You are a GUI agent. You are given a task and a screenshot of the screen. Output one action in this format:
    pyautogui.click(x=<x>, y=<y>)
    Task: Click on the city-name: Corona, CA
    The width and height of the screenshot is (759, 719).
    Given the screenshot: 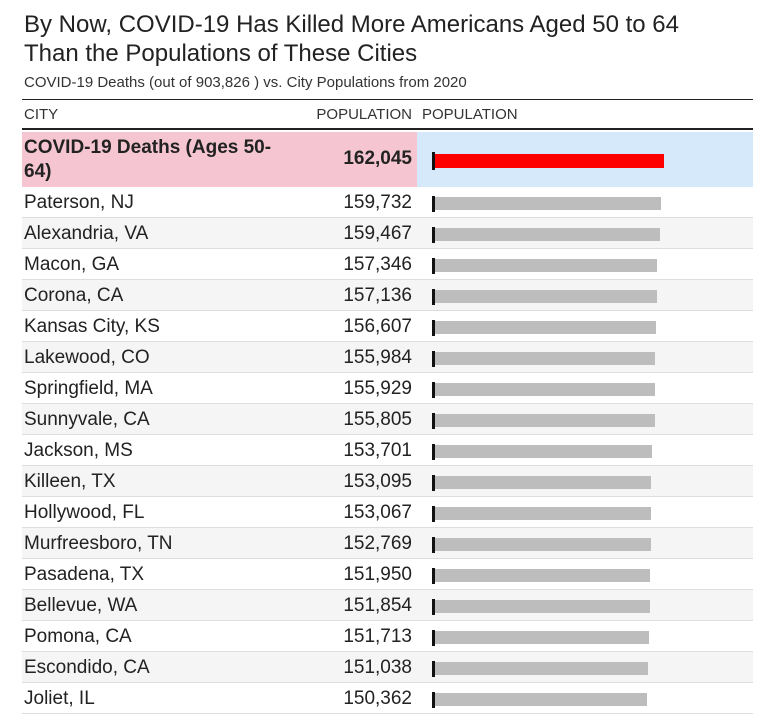 What is the action you would take?
    pyautogui.click(x=74, y=295)
    